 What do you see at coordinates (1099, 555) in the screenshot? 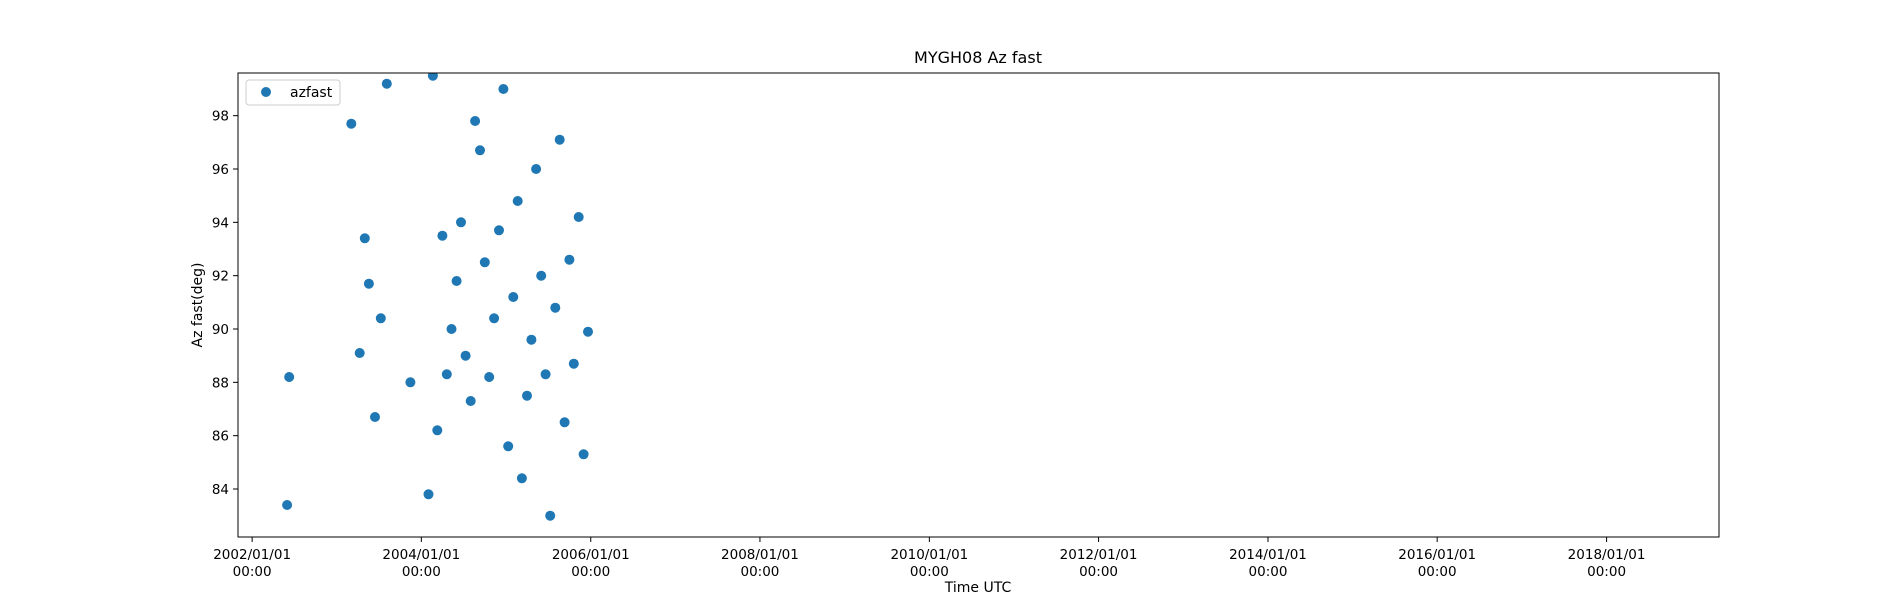
I see `x-tick-label: 2012/01/01` at bounding box center [1099, 555].